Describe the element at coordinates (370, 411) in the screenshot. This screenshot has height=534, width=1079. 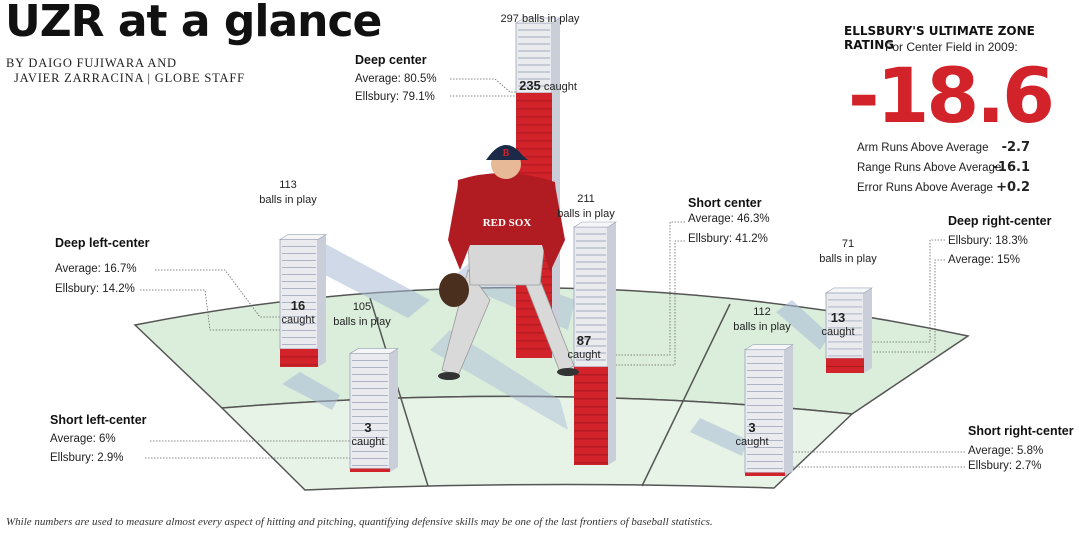
I see `bar-short-left-center-balls-in-play` at that location.